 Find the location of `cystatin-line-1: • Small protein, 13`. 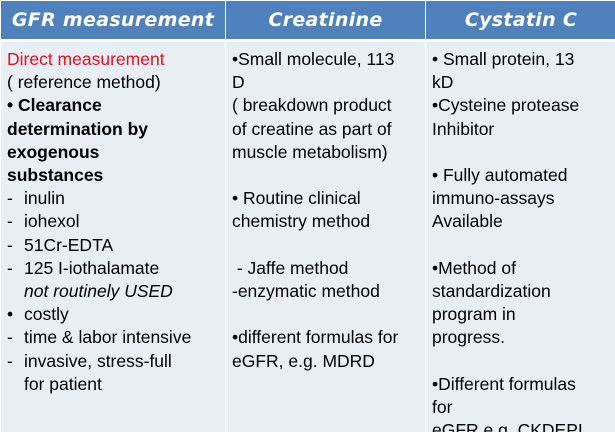

cystatin-line-1: • Small protein, 13 is located at coordinates (503, 59).